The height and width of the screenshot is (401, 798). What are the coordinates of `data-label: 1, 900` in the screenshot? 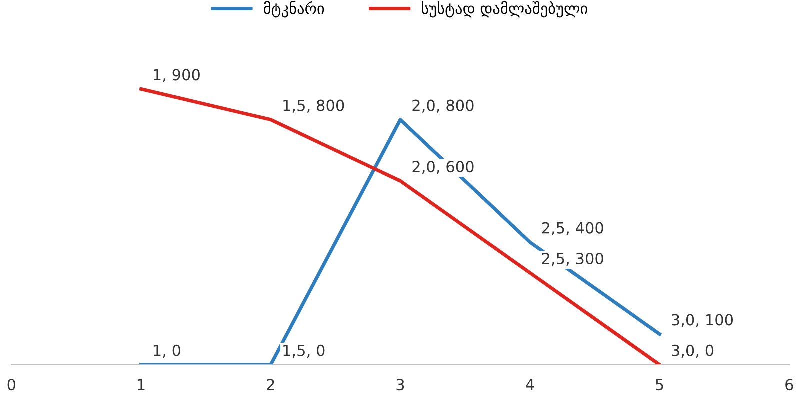 It's located at (177, 75).